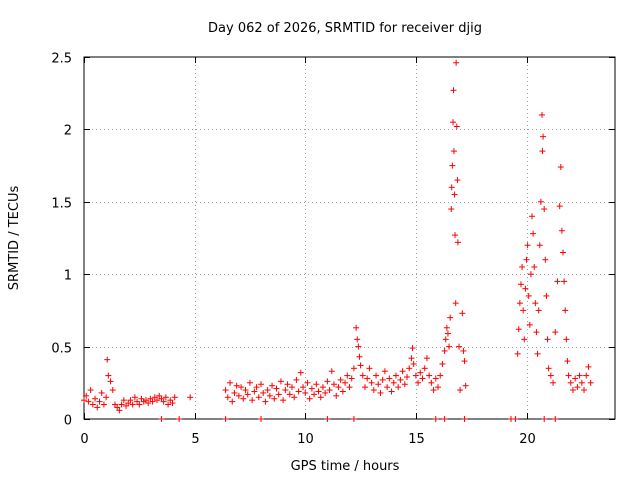 The width and height of the screenshot is (640, 480). What do you see at coordinates (305, 439) in the screenshot?
I see `x-tick-label: 10` at bounding box center [305, 439].